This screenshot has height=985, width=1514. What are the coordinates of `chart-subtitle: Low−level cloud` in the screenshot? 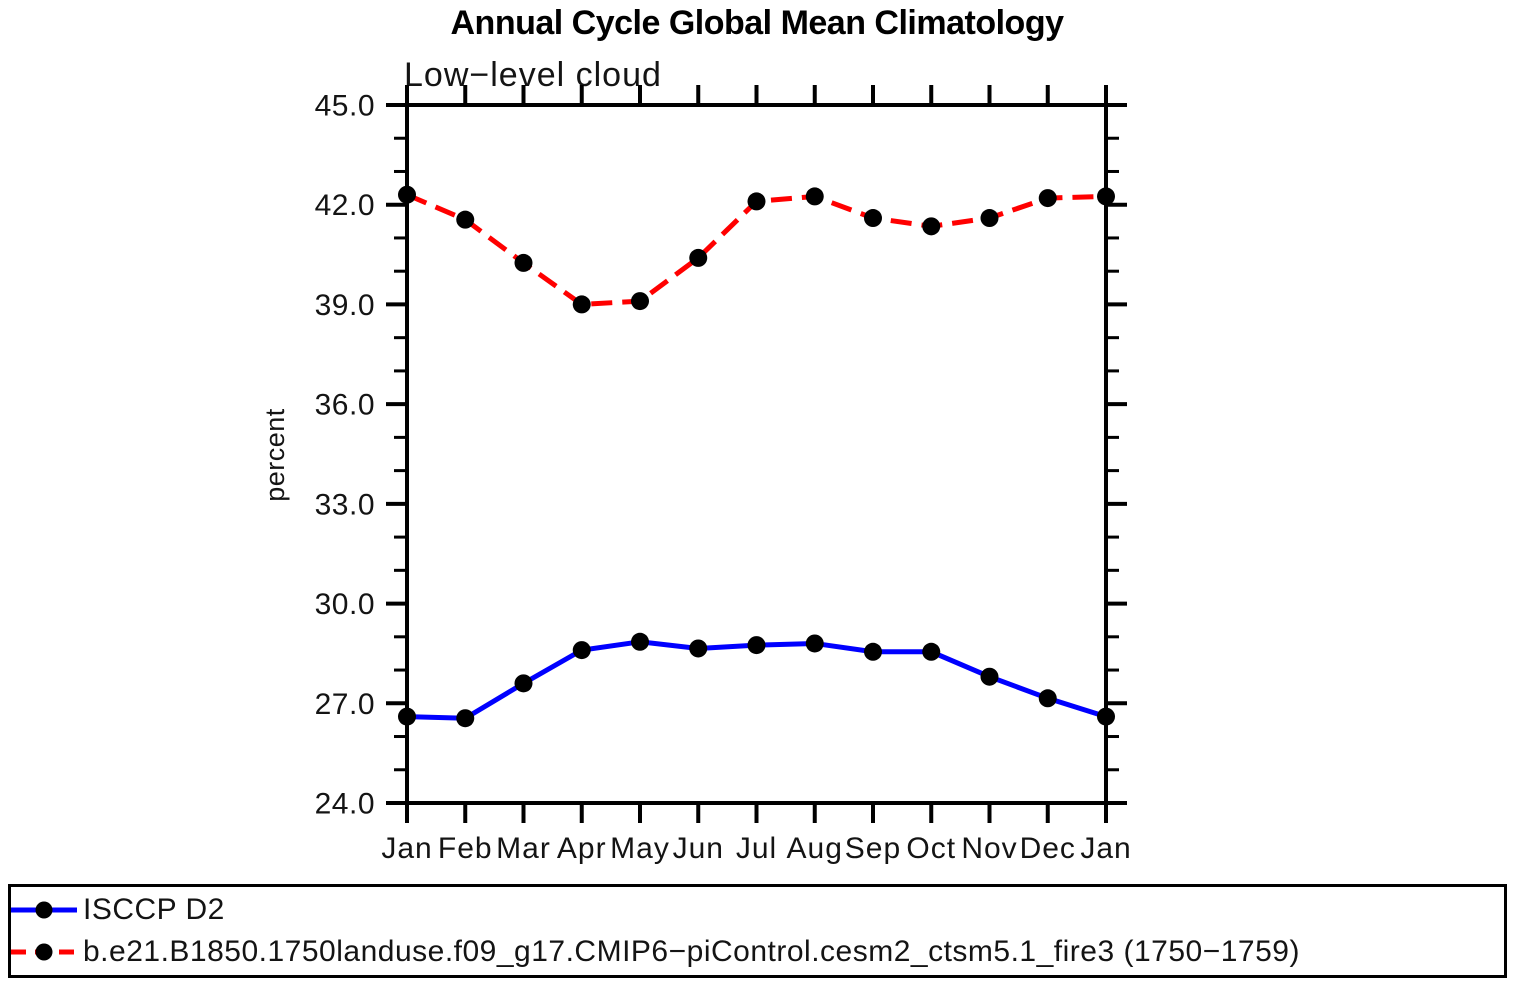 It's located at (533, 75).